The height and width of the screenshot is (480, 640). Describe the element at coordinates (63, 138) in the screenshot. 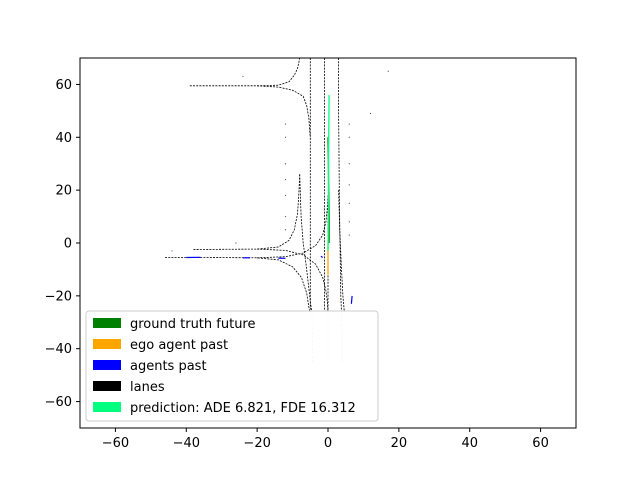

I see `y-tick-label: 40` at that location.